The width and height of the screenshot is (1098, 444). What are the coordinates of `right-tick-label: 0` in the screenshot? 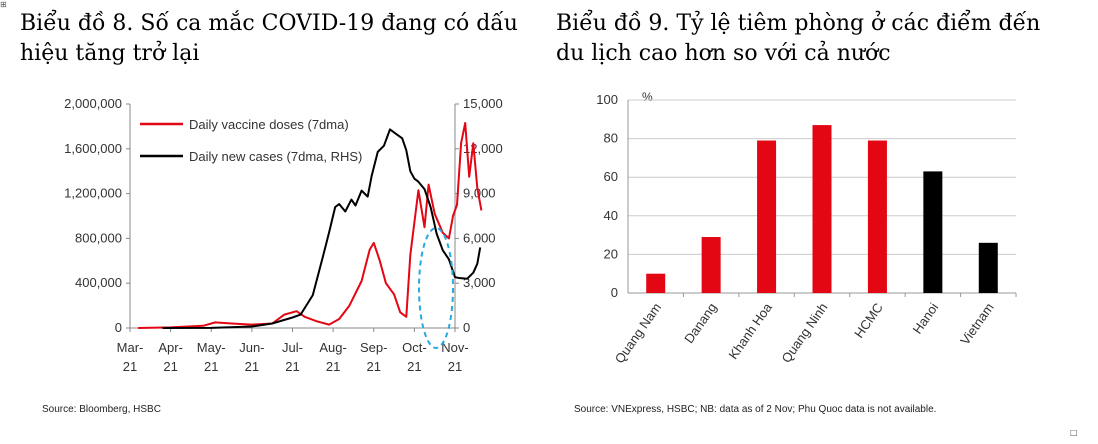 It's located at (466, 327).